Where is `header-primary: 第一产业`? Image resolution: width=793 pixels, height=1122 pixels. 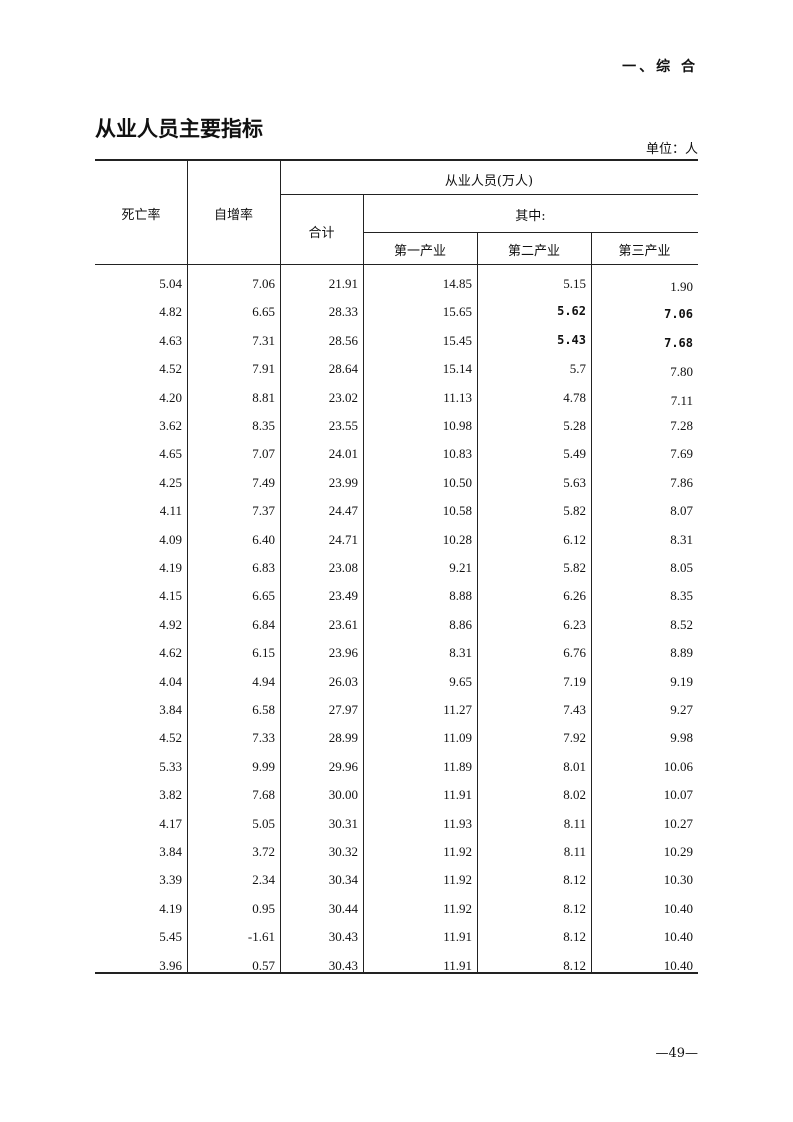 header-primary: 第一产业 is located at coordinates (419, 251).